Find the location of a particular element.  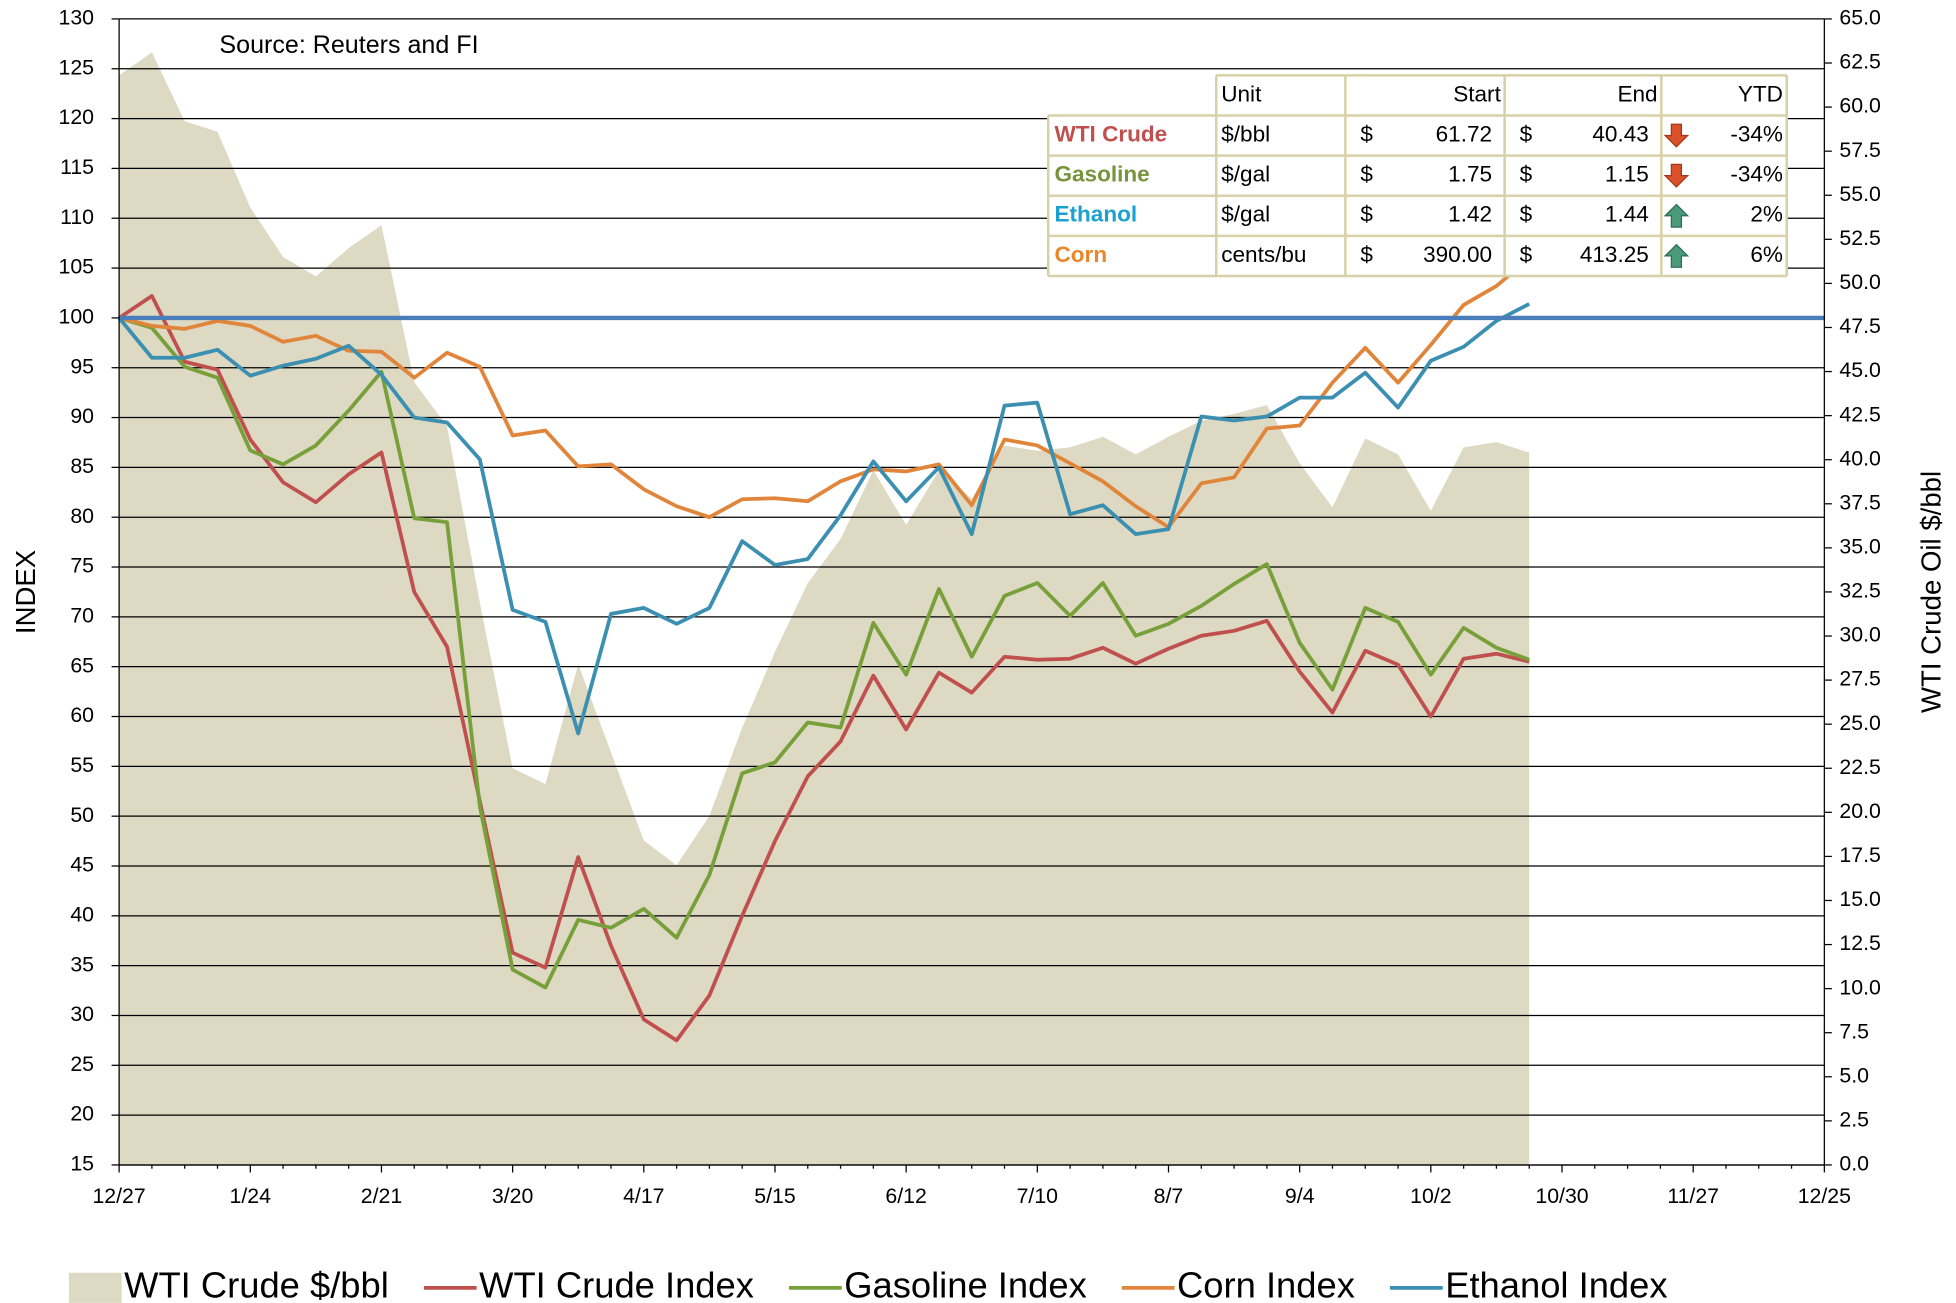

y-tick-label: 95 is located at coordinates (82, 366).